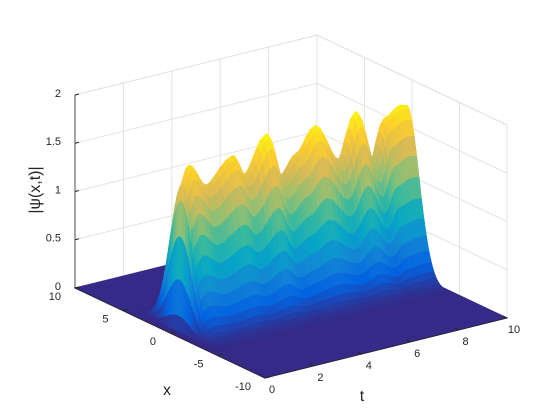 The height and width of the screenshot is (420, 560). I want to click on y-axis-label: x, so click(167, 390).